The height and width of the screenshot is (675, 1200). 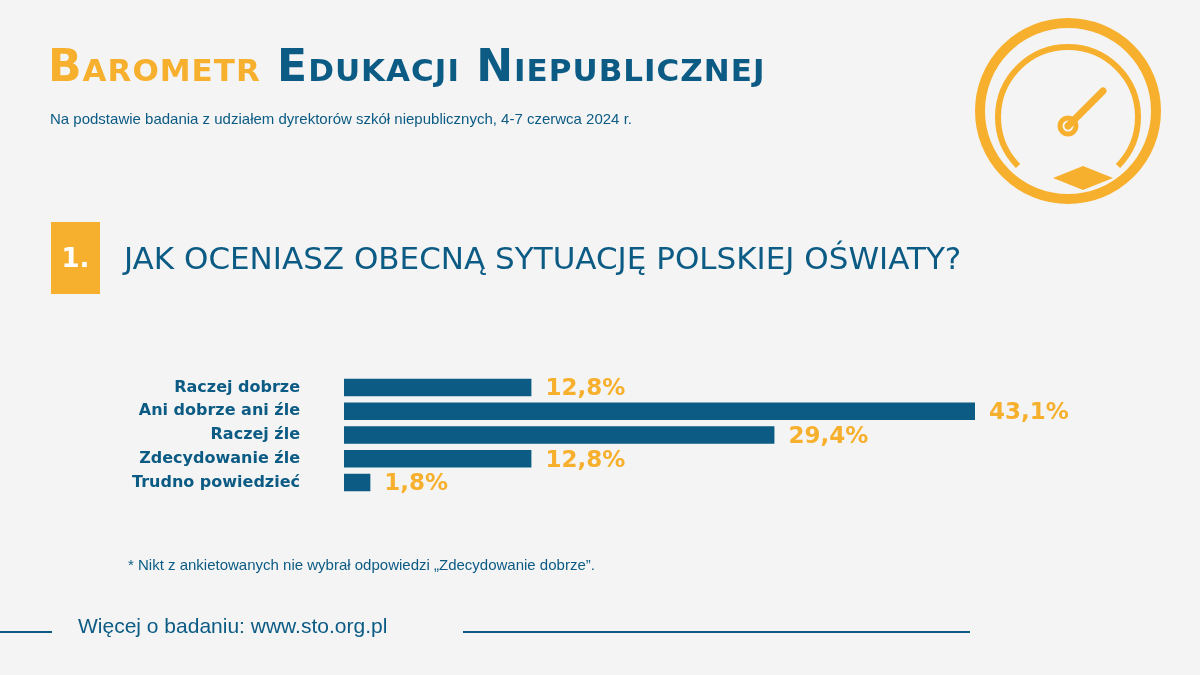 I want to click on y-tick-label: Raczej źle, so click(x=255, y=434).